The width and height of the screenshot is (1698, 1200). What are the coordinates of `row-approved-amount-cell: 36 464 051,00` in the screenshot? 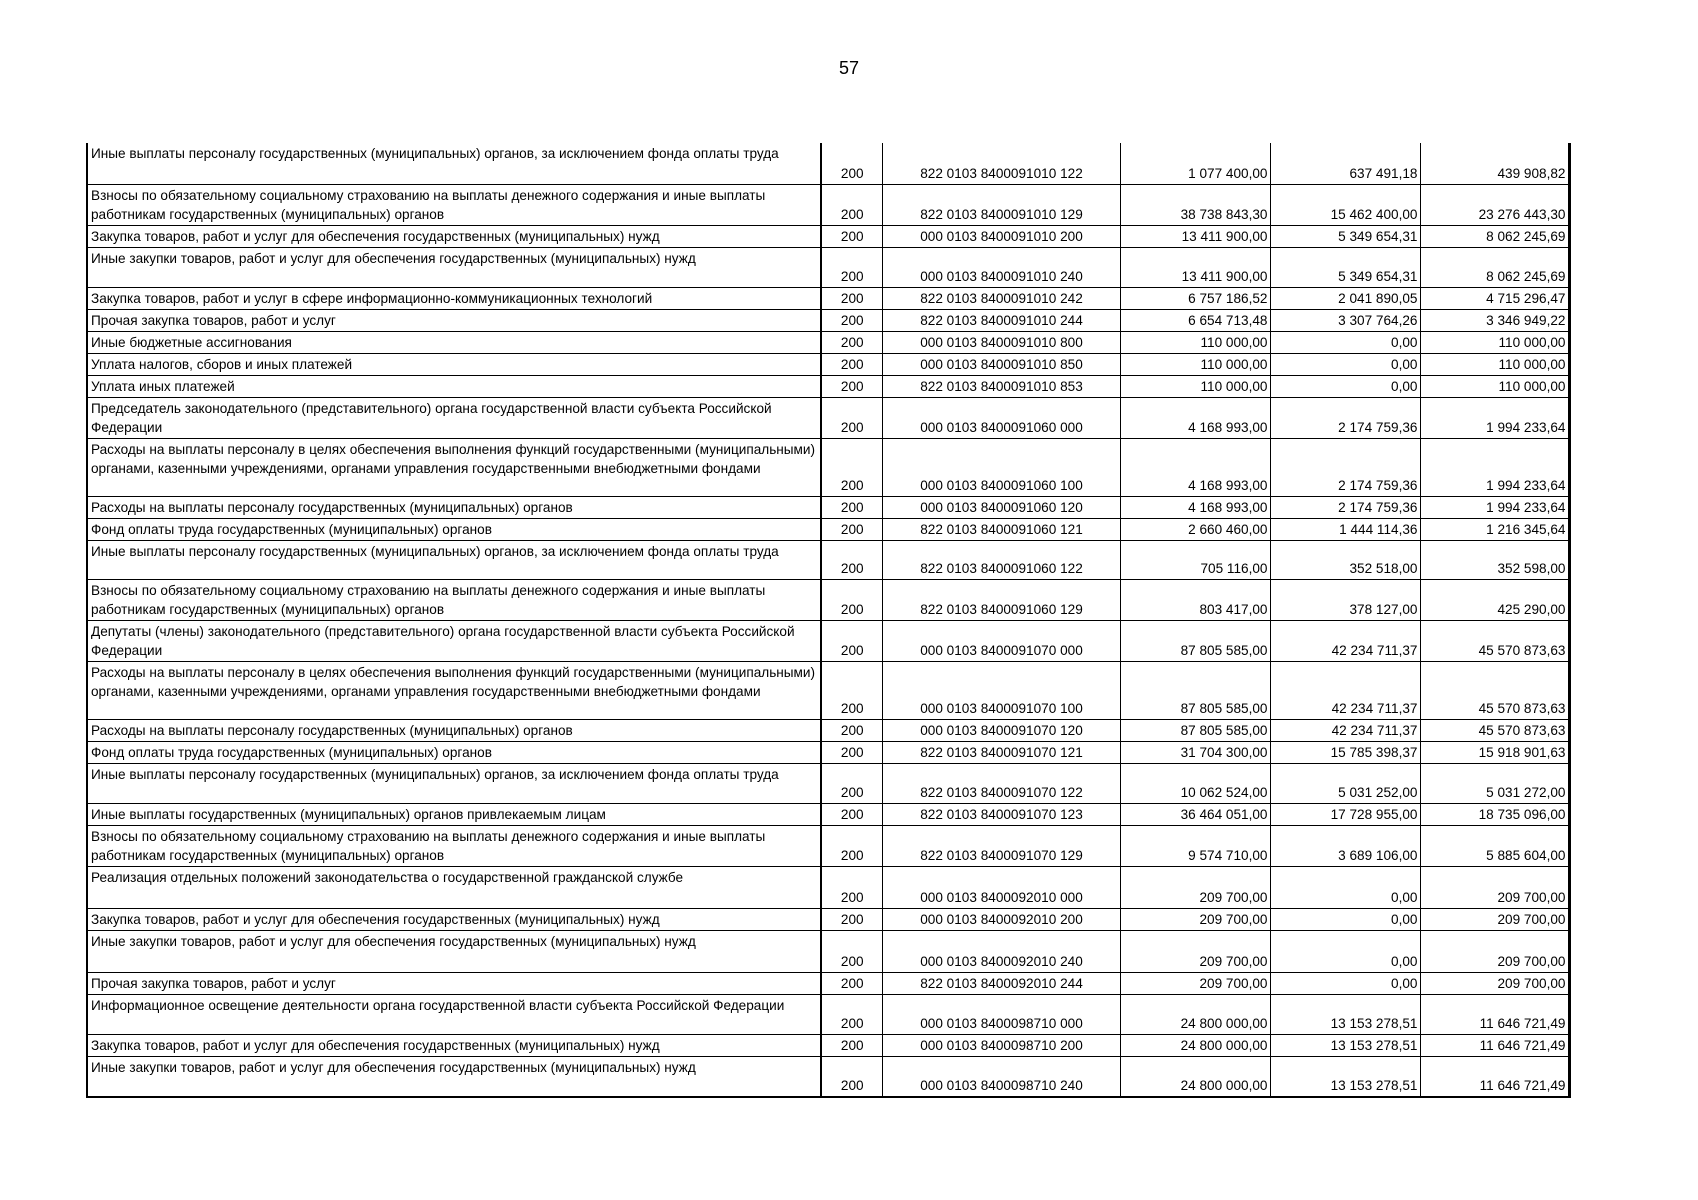 It's located at (1195, 814).